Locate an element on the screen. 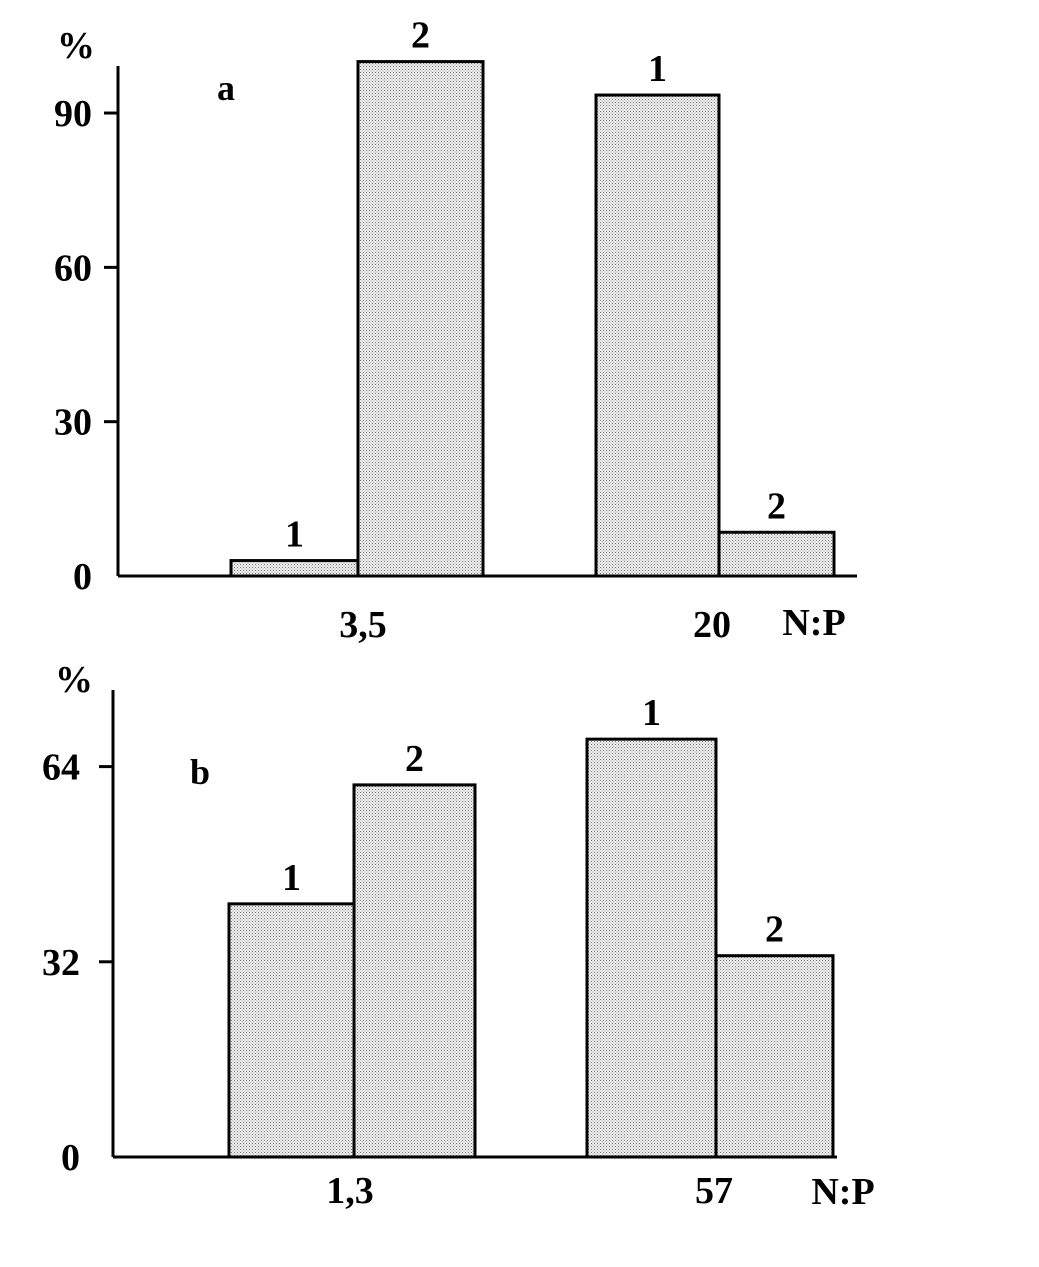 The image size is (1039, 1267). y-tick-label: 60 is located at coordinates (73, 268).